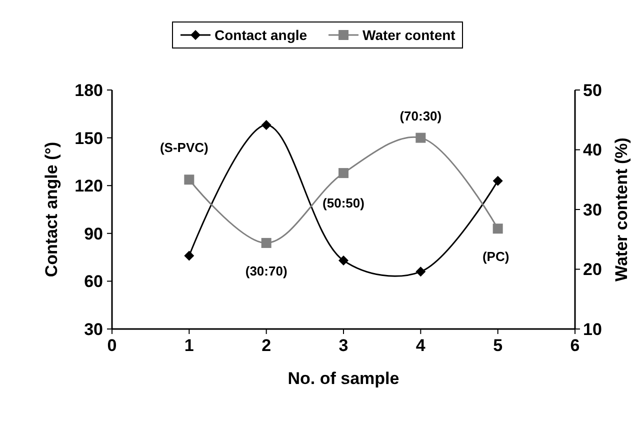  Describe the element at coordinates (592, 210) in the screenshot. I see `y2-tick-label: 30` at that location.